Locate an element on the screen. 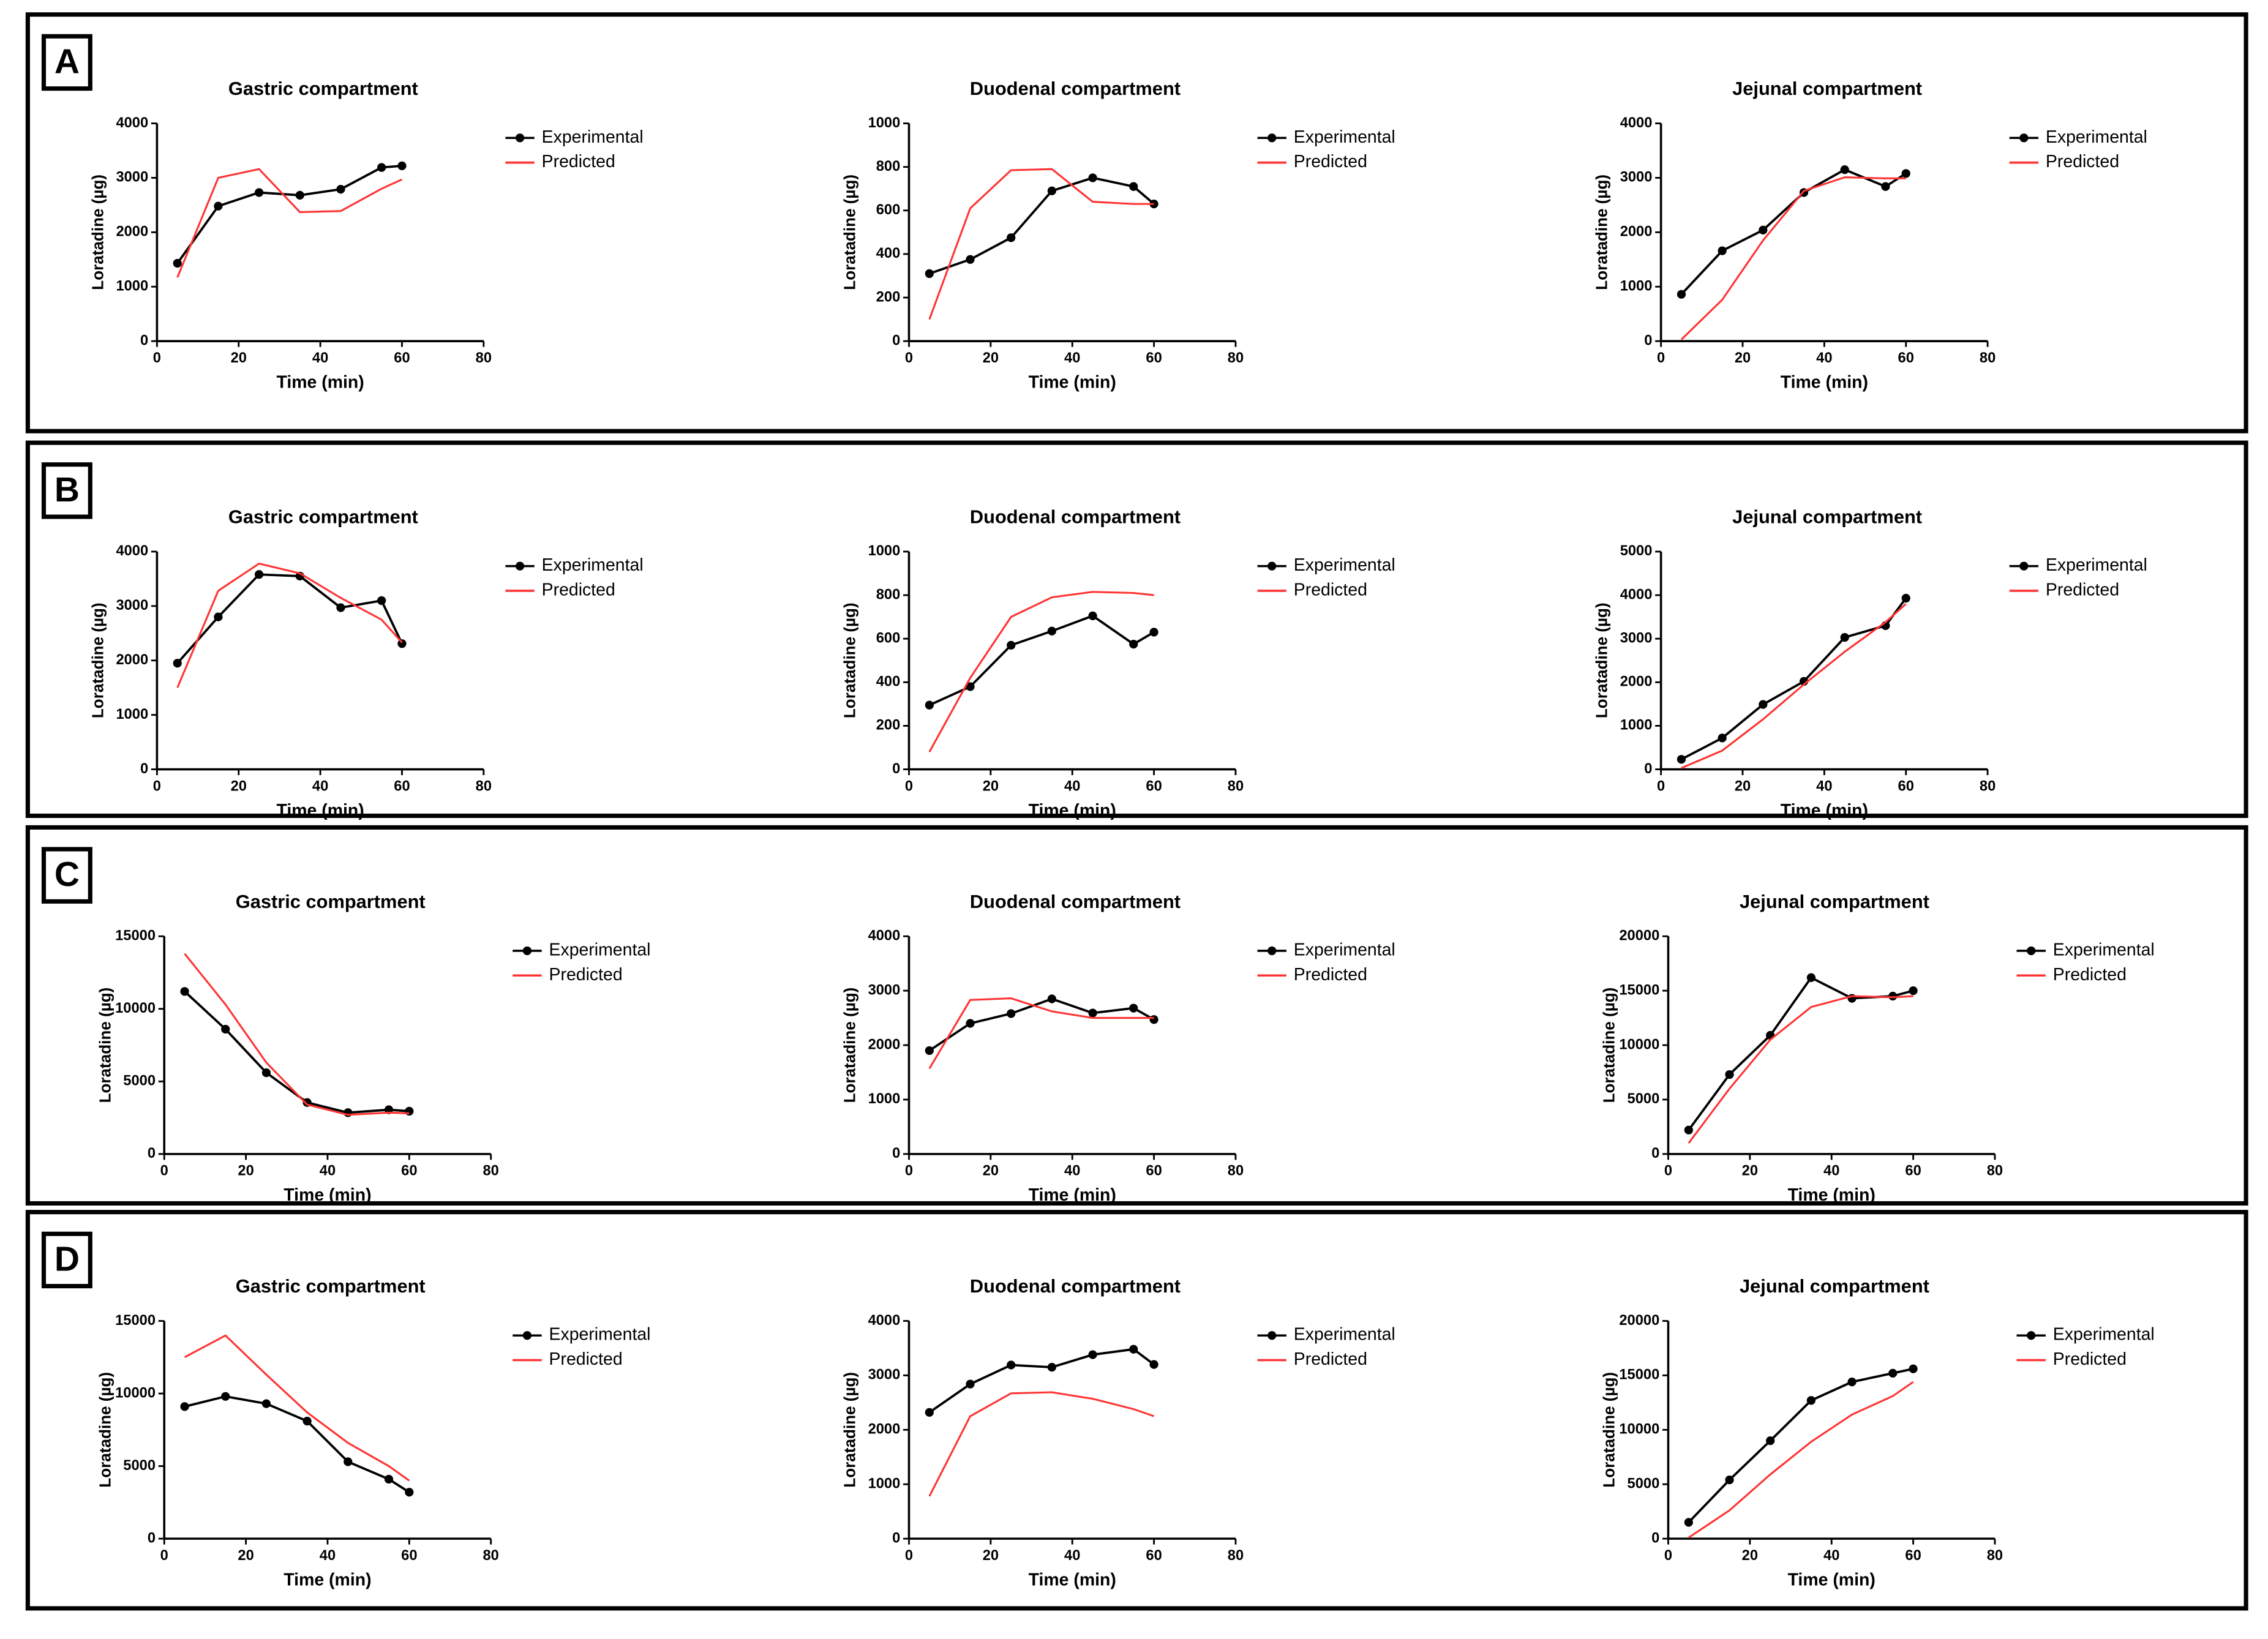  y-tick-label: 20000 is located at coordinates (1639, 1321).